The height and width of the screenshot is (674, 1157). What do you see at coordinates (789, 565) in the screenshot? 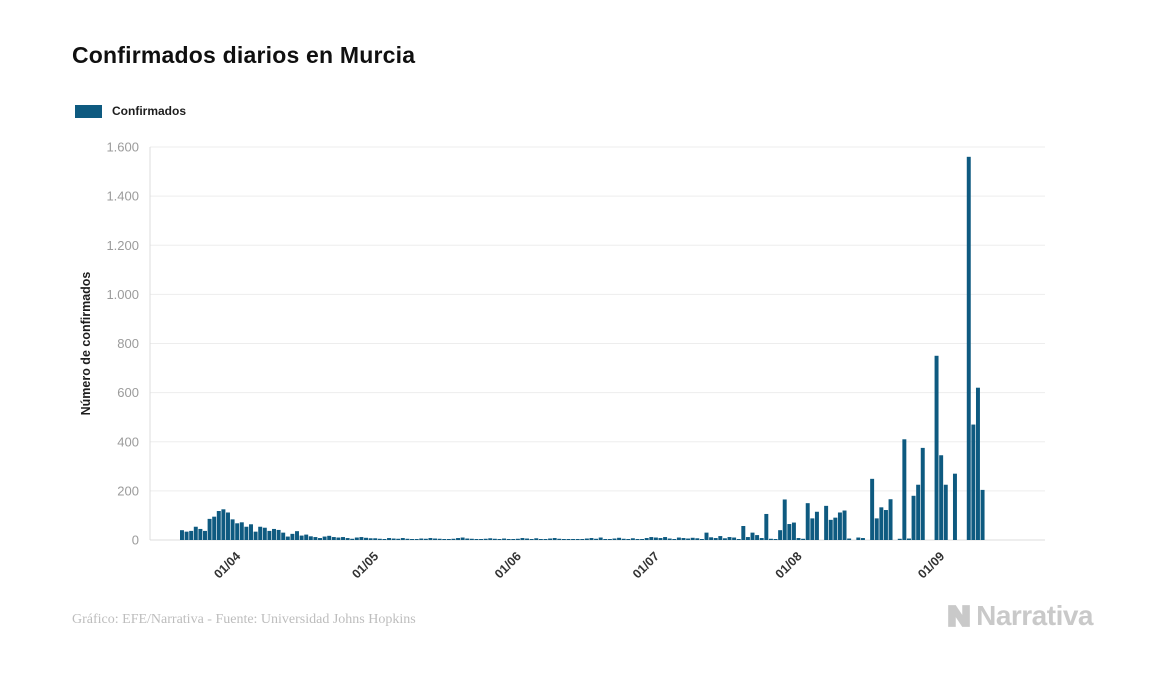
I see `x-tick-label: 01/08` at bounding box center [789, 565].